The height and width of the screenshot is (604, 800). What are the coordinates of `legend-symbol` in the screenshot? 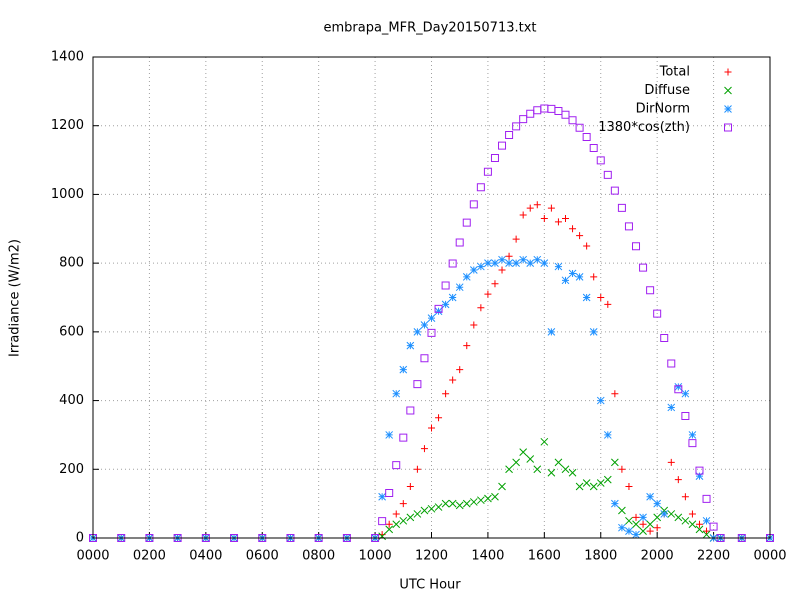 It's located at (728, 90).